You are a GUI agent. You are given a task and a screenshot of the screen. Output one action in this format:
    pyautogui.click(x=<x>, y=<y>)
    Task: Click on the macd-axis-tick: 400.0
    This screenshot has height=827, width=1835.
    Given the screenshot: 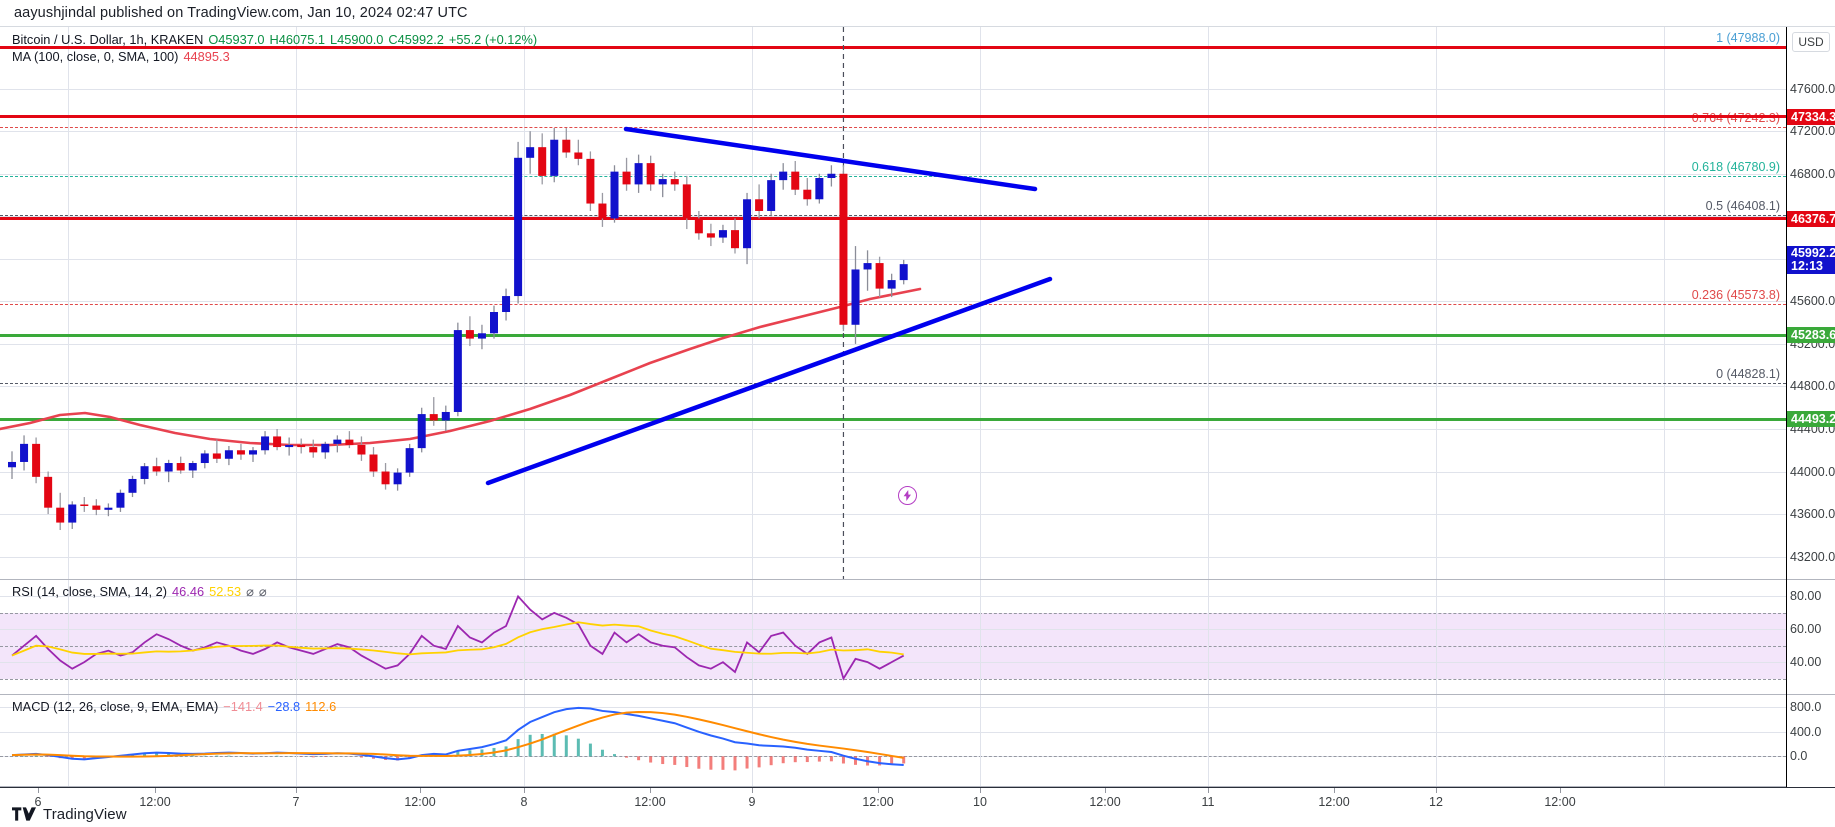 What is the action you would take?
    pyautogui.click(x=1806, y=731)
    